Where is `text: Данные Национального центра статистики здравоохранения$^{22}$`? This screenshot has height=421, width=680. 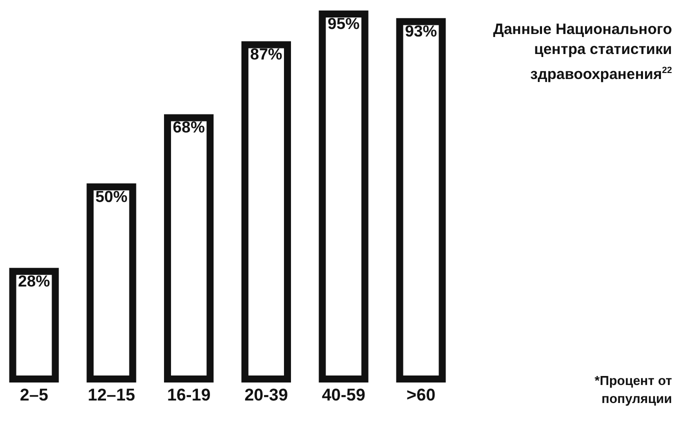 text: Данные Национального центра статистики здравоохранения$^{22}$ is located at coordinates (582, 52).